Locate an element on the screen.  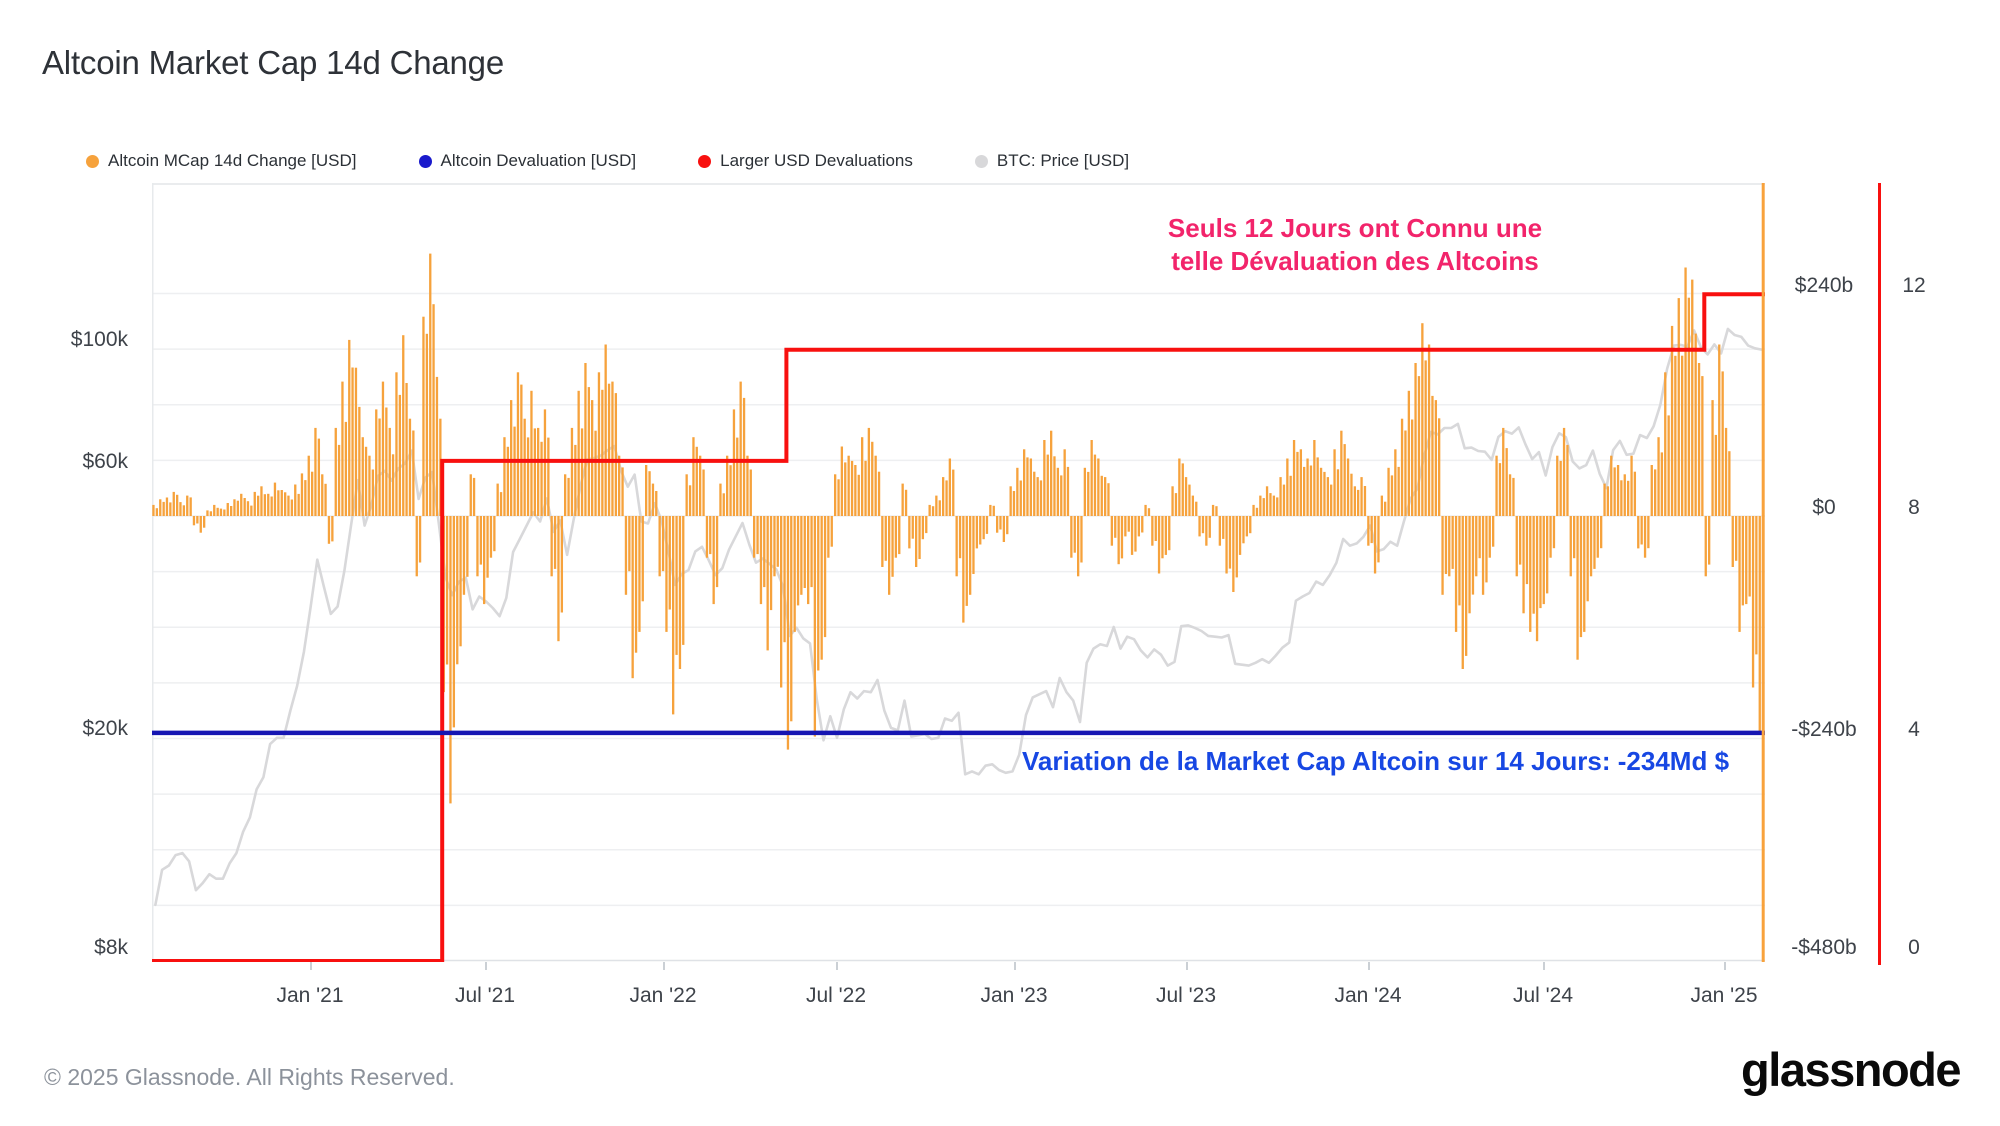
legend-item-btc-price: BTC: Price [USD] is located at coordinates (1052, 161).